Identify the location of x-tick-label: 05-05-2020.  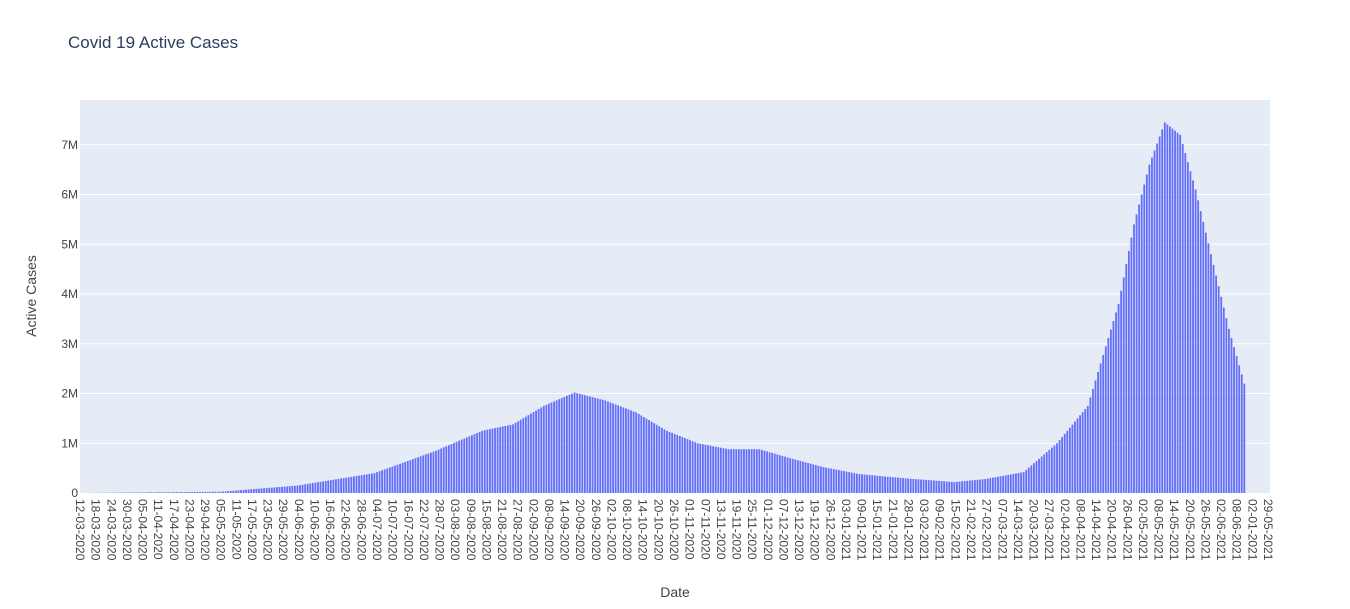
(221, 530).